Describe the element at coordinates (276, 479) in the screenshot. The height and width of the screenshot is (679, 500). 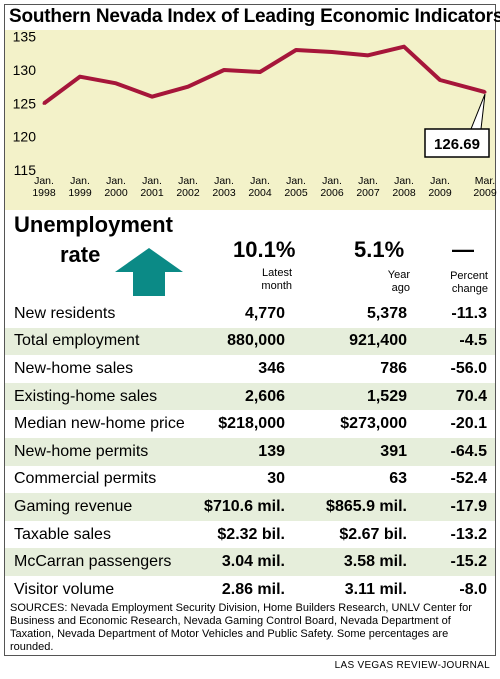
I see `row-latest: 30` at that location.